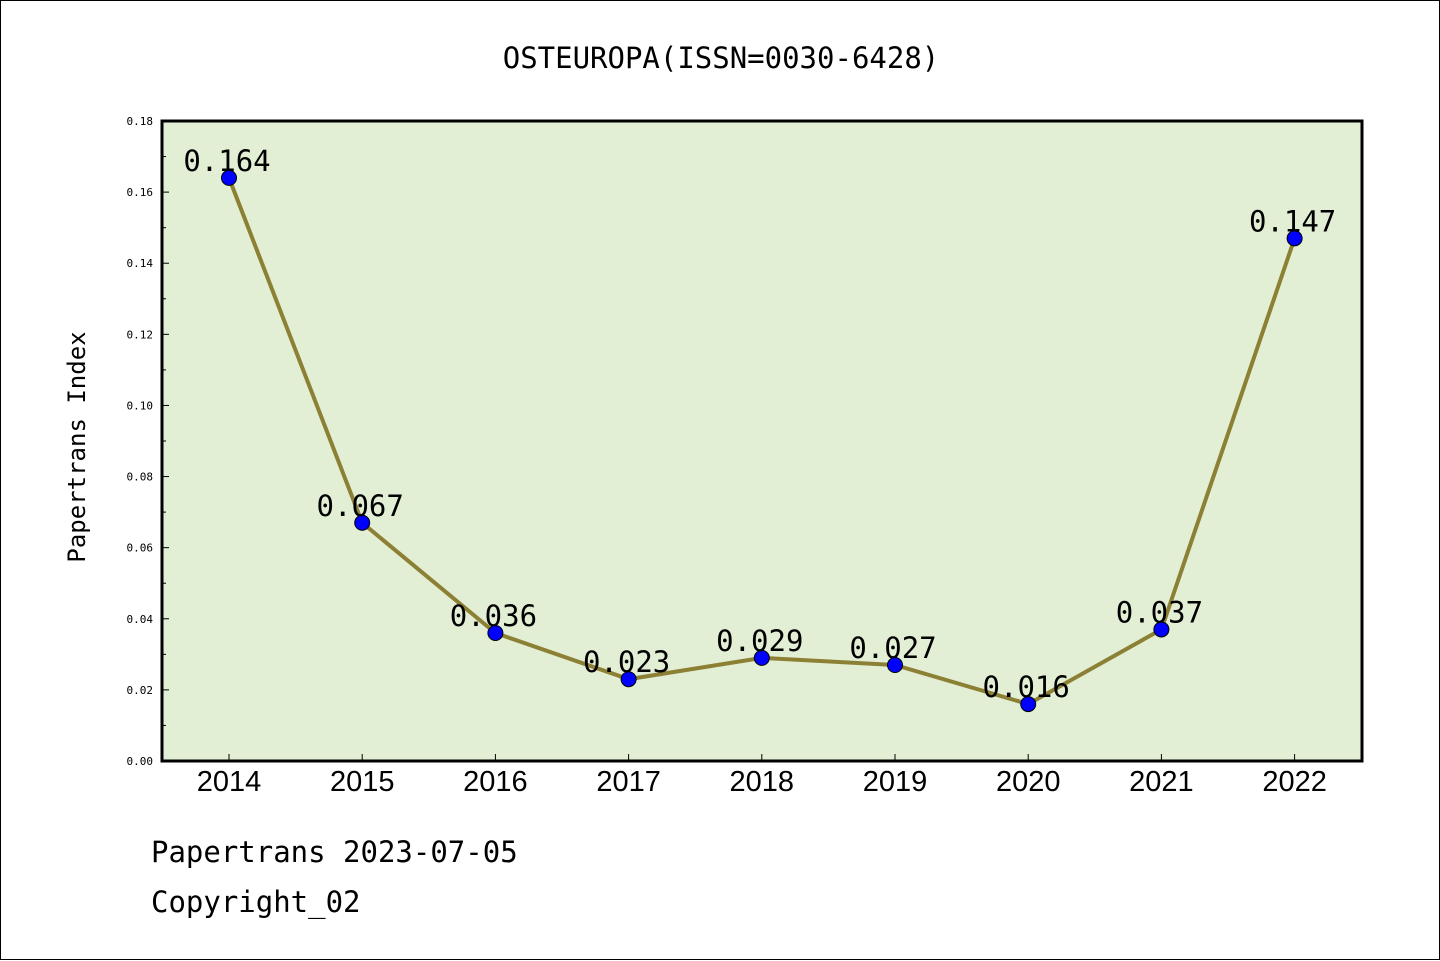  Describe the element at coordinates (1294, 782) in the screenshot. I see `x-tick-label: 2022` at that location.